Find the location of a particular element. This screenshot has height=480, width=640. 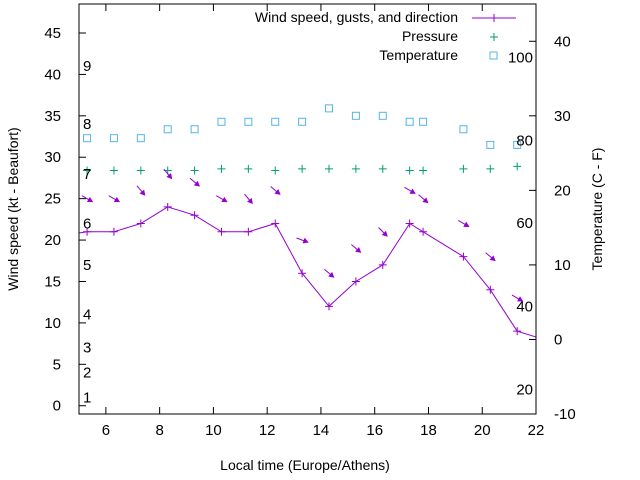

y2-tick-label: 40 is located at coordinates (562, 41).